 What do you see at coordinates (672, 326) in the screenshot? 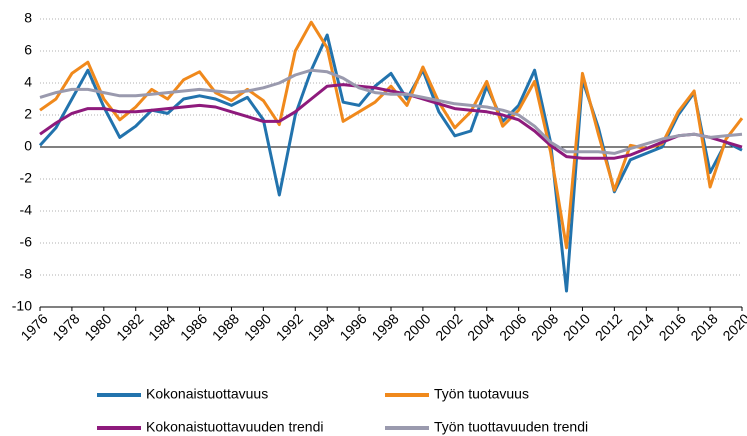
I see `x-tick-label: 2016` at bounding box center [672, 326].